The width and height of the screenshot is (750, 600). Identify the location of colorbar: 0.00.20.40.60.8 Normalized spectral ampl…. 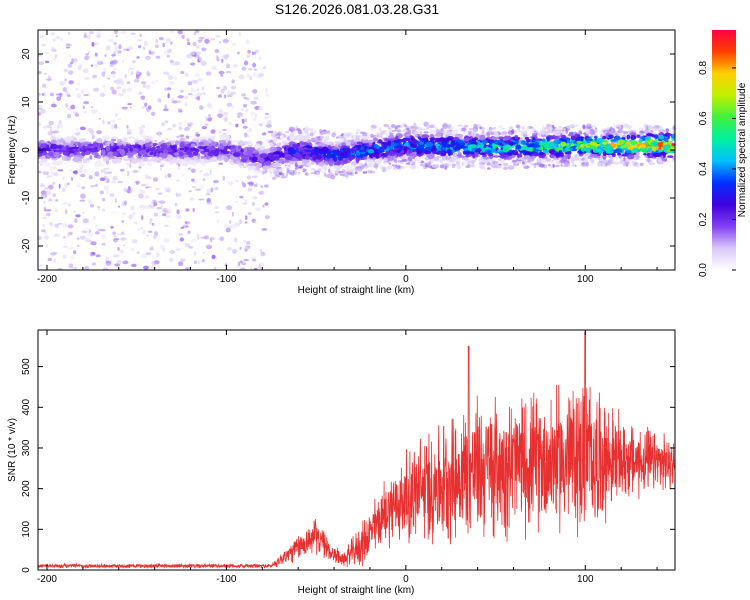
(723, 153).